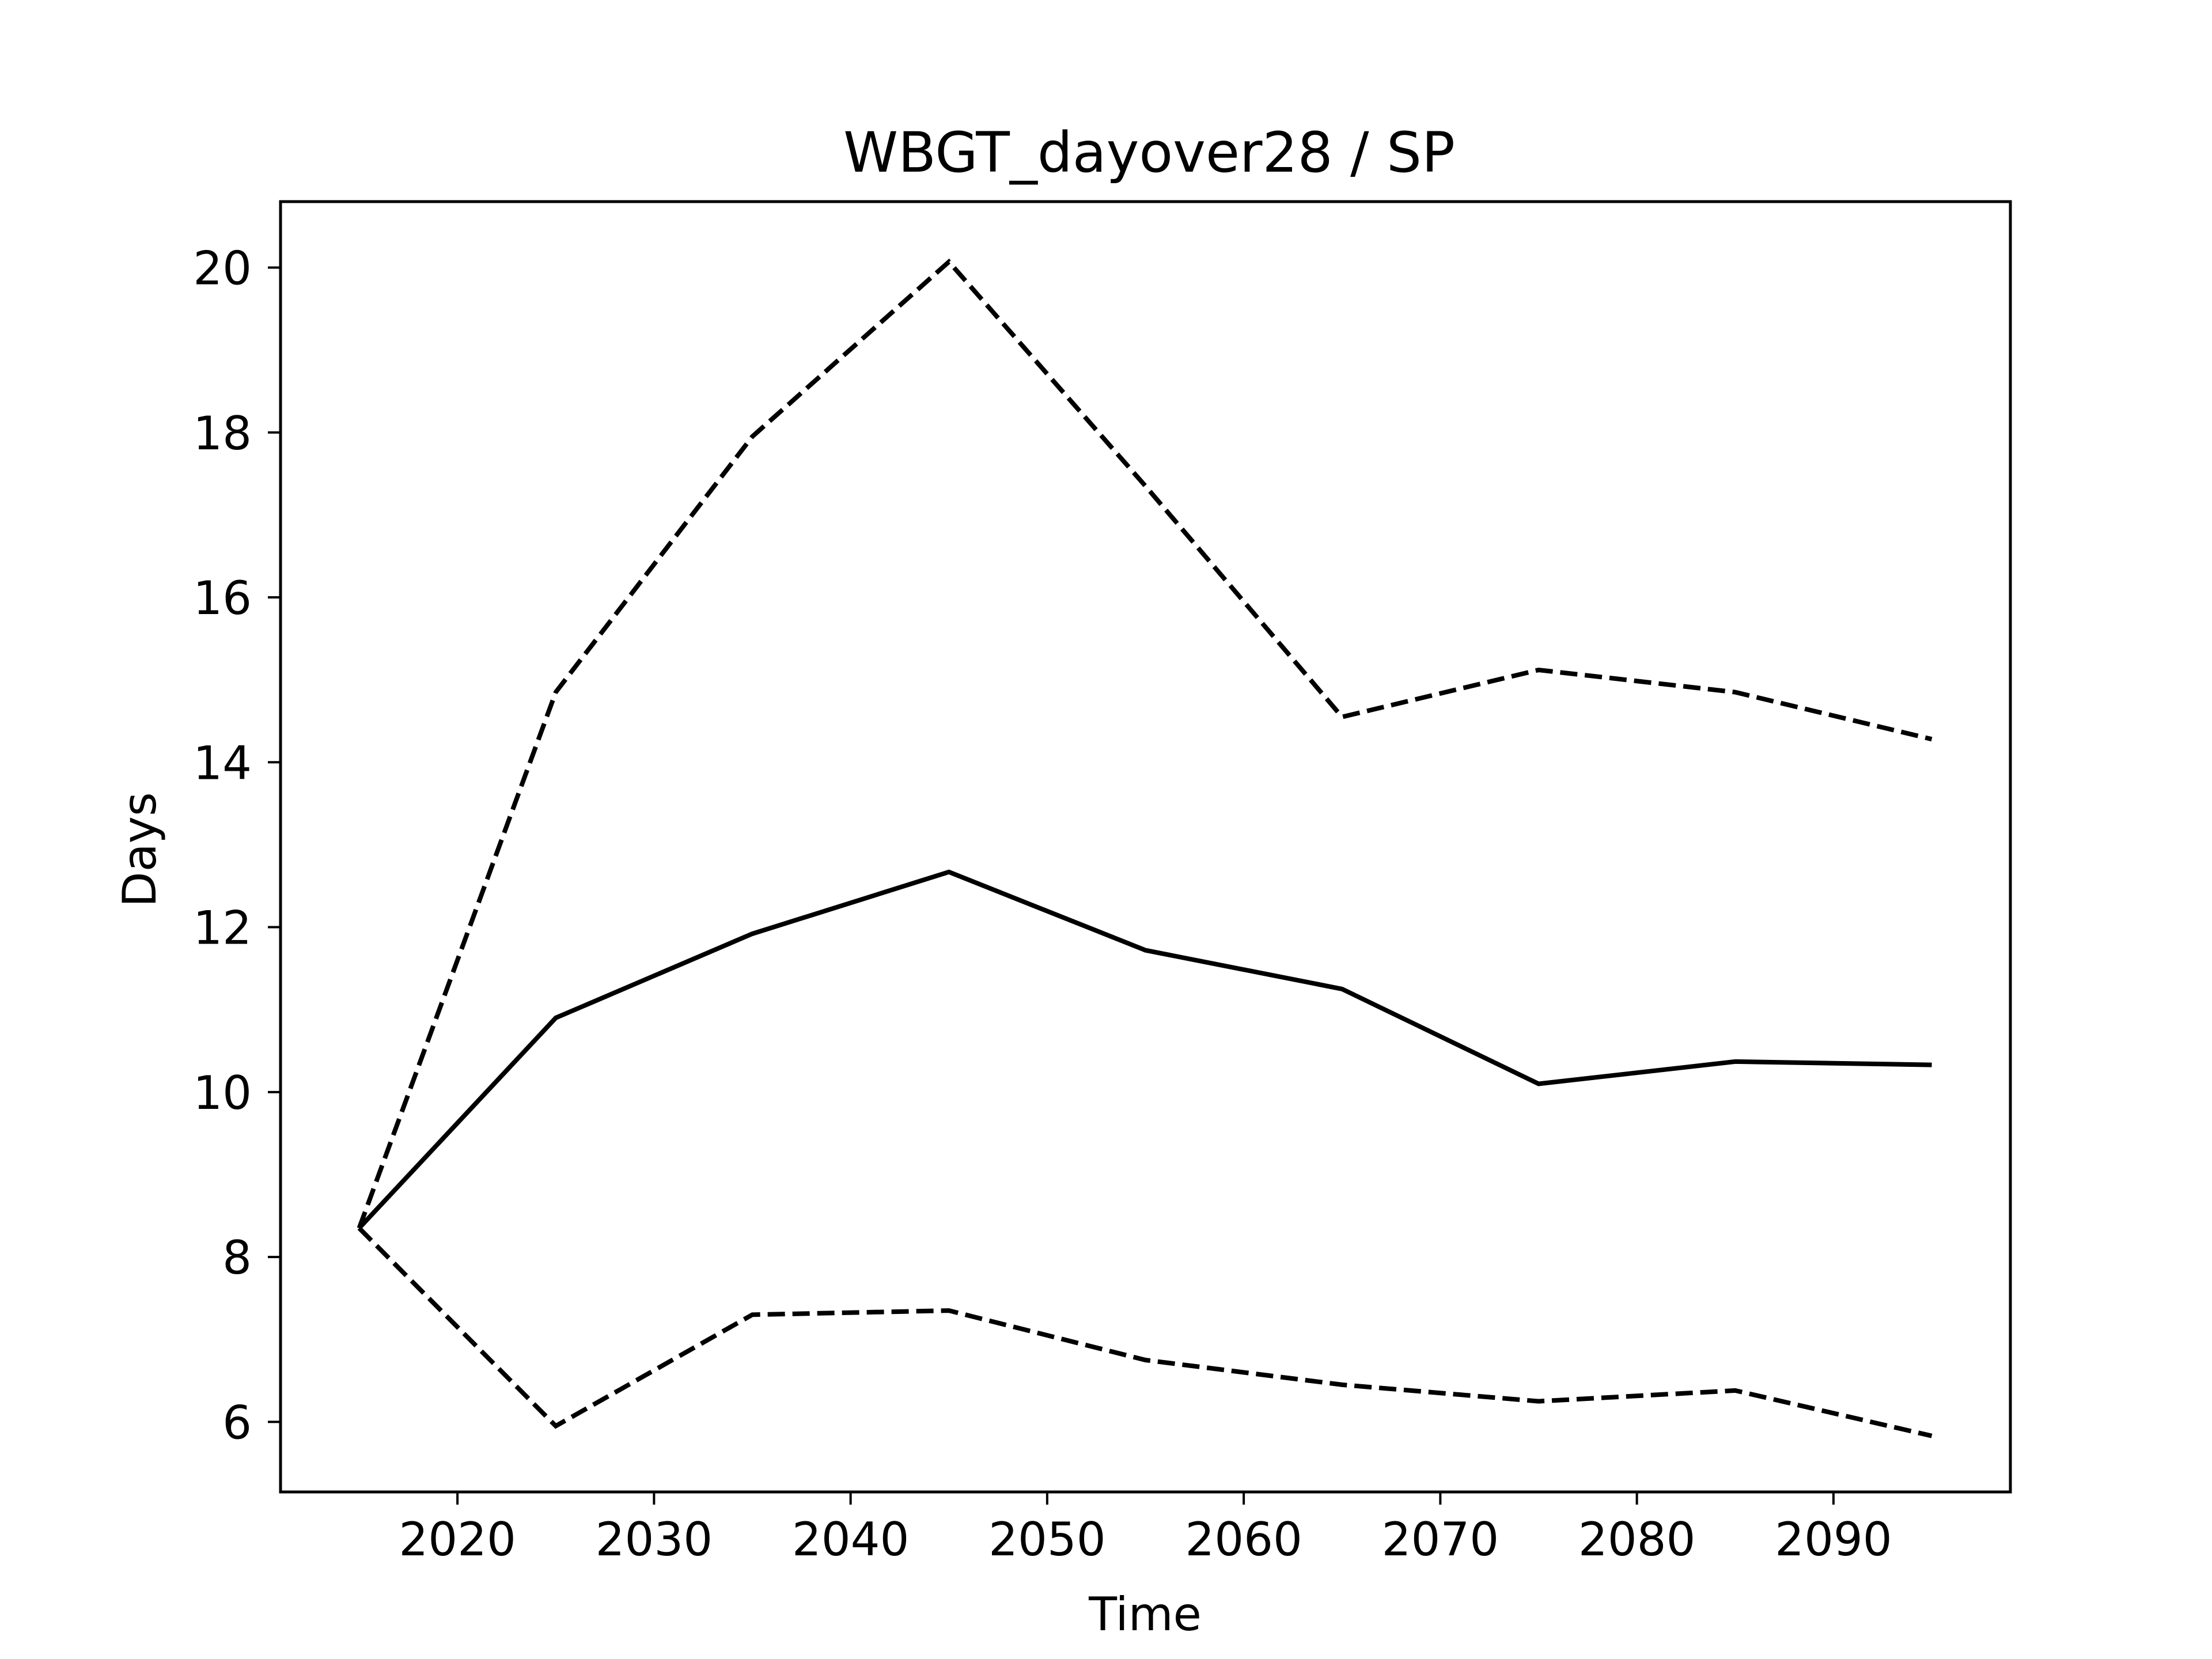  I want to click on x-tick-label: 2030, so click(654, 1539).